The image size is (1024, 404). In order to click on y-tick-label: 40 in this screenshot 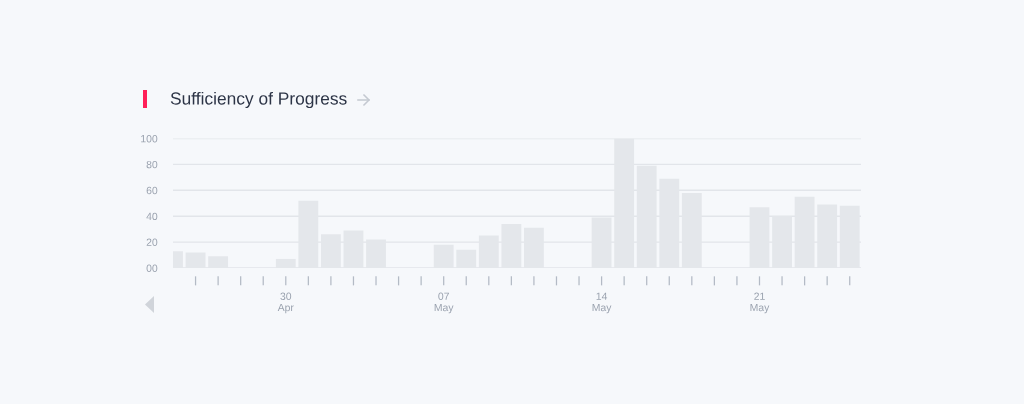, I will do `click(152, 216)`.